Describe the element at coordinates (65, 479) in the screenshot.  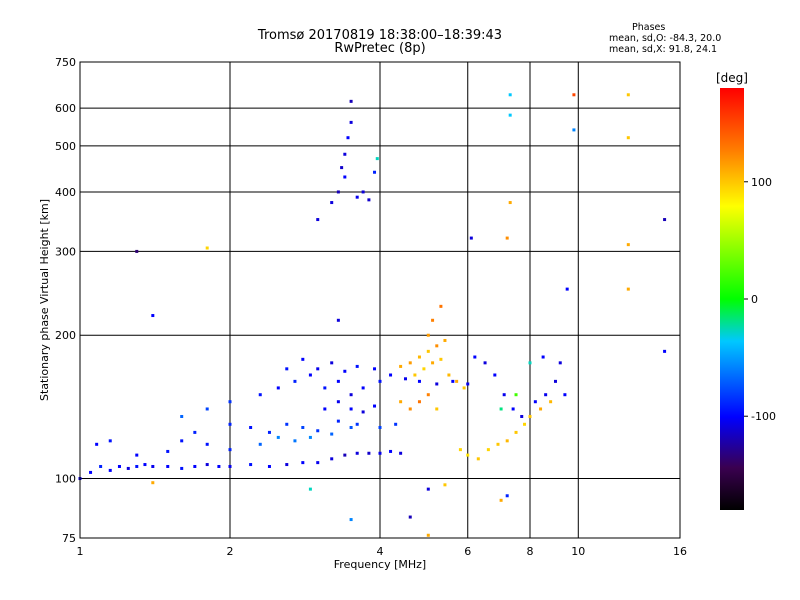
I see `y-tick-label: 100` at that location.